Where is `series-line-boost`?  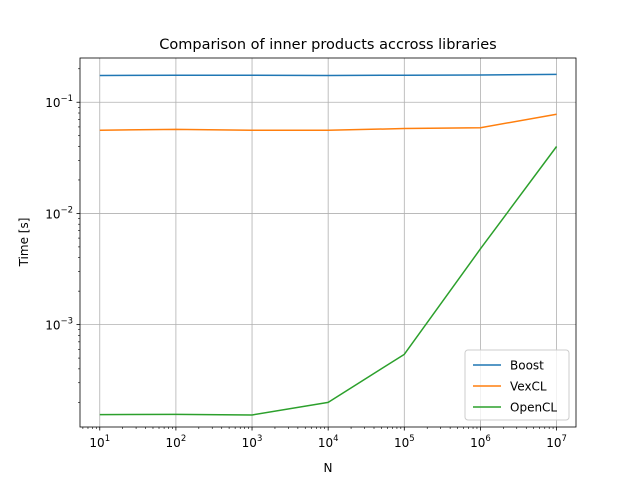
series-line-boost is located at coordinates (328, 75).